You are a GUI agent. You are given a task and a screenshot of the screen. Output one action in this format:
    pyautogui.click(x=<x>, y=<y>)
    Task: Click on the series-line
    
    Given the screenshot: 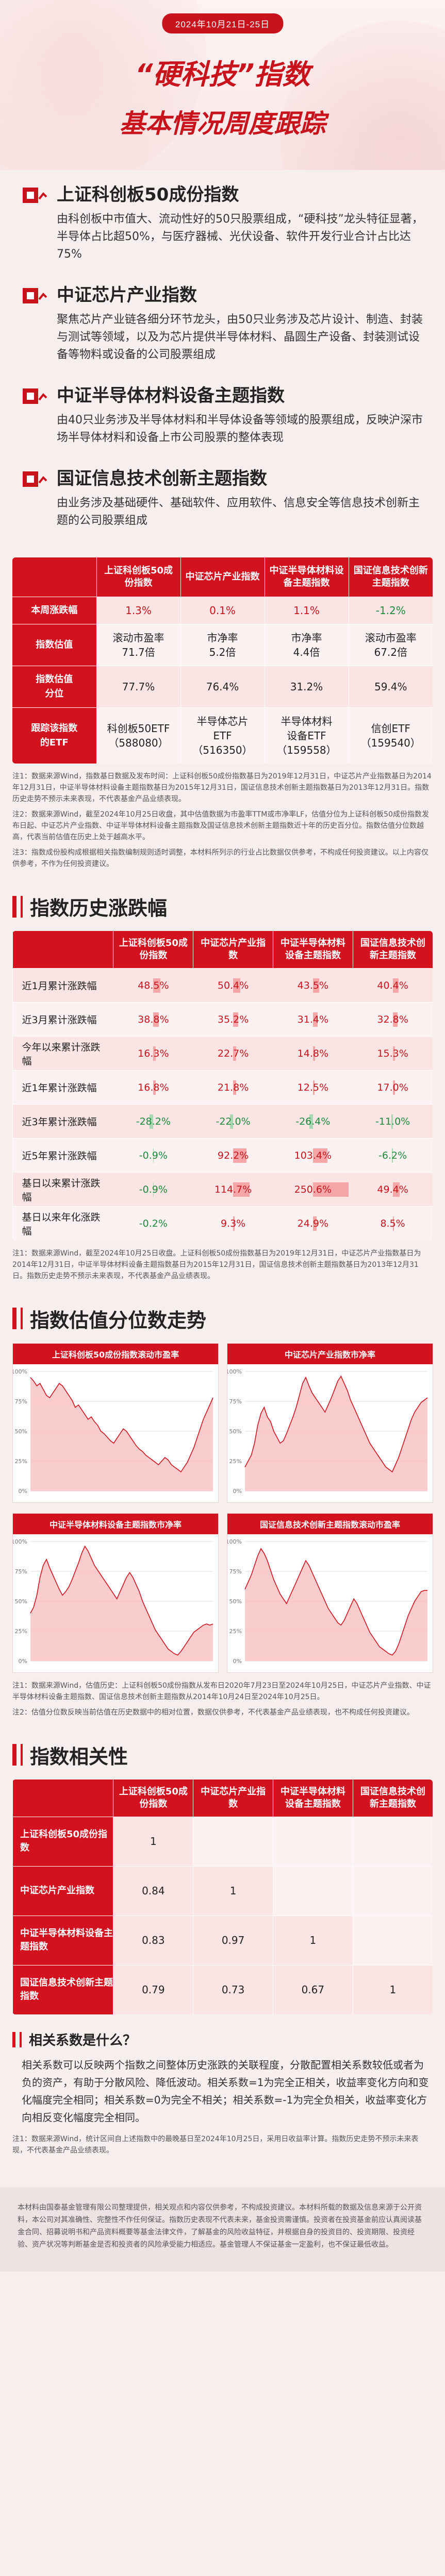 What is the action you would take?
    pyautogui.click(x=122, y=1600)
    